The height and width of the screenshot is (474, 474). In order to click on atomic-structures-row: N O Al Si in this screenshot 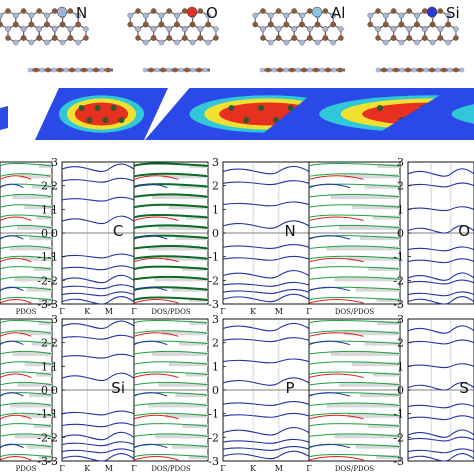, I will do `click(230, 25)`.